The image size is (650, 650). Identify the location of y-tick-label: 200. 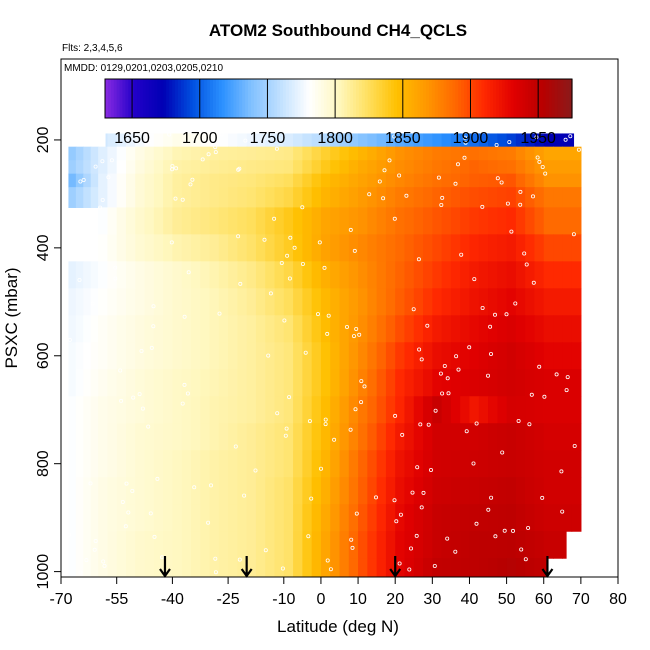
(43, 139).